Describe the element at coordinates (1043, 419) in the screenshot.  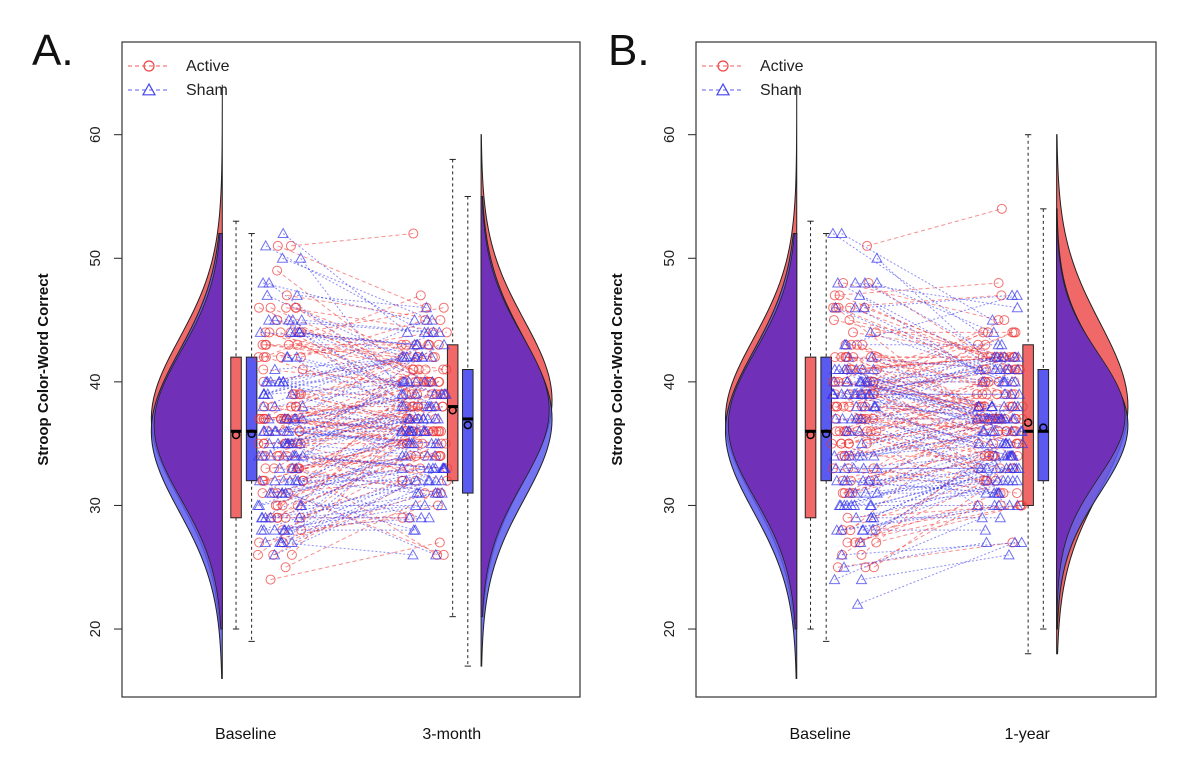
I see `boxplot-sham-followup` at that location.